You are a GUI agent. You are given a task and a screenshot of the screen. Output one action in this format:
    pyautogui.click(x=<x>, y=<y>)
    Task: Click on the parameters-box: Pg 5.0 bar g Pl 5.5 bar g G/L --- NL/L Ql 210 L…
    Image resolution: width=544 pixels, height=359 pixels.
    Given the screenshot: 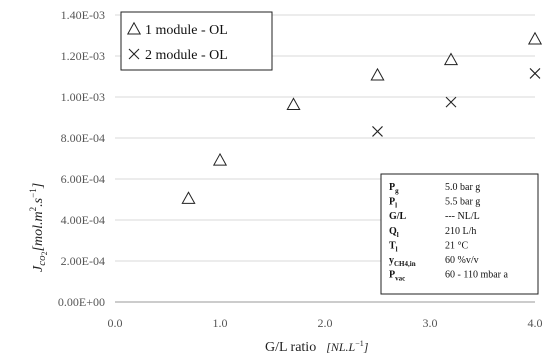 What is the action you would take?
    pyautogui.click(x=459, y=234)
    